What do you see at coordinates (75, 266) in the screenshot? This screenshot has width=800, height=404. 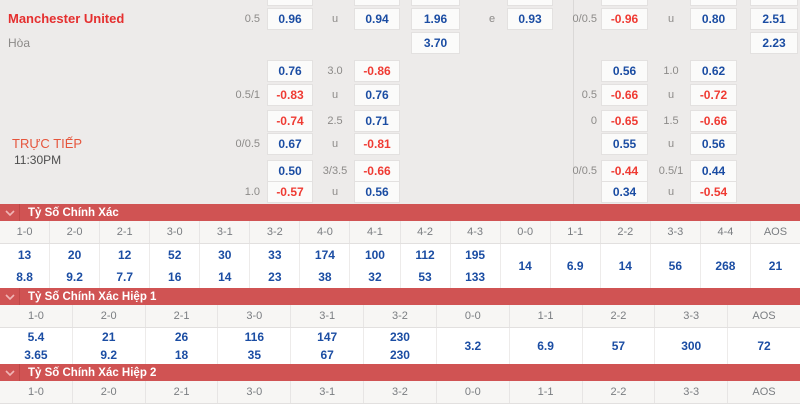 I see `score-odds-col-2-0: 20 9.2` at bounding box center [75, 266].